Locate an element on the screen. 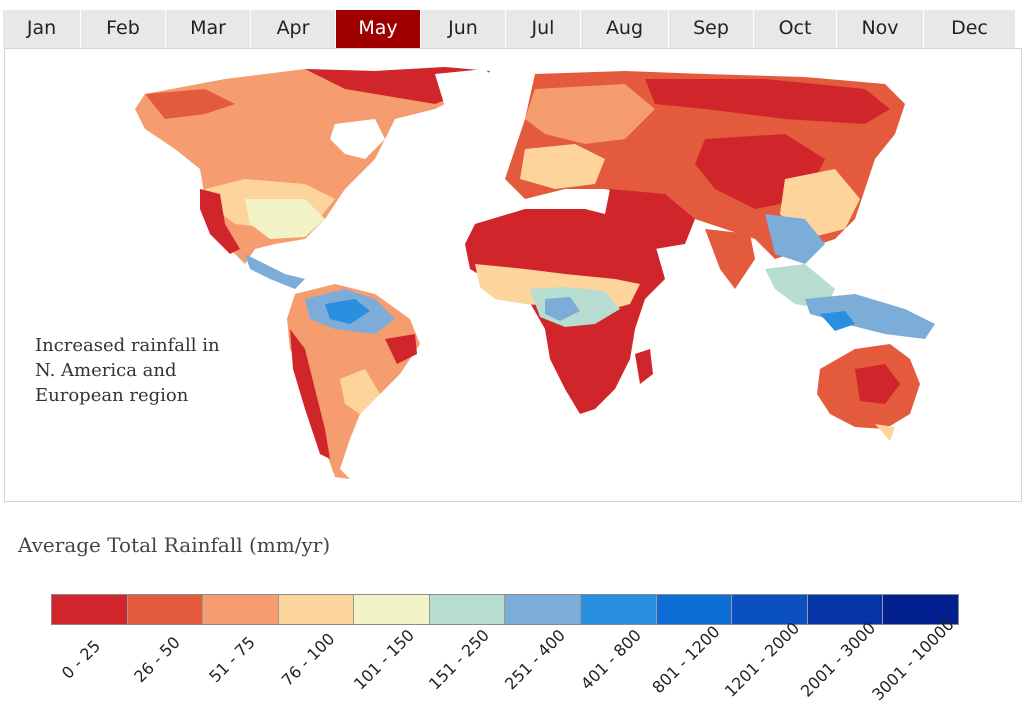  month-tabs: Jan Feb Mar Apr May Jun Jul Aug Sep Oct Nov Dec is located at coordinates (512, 29).